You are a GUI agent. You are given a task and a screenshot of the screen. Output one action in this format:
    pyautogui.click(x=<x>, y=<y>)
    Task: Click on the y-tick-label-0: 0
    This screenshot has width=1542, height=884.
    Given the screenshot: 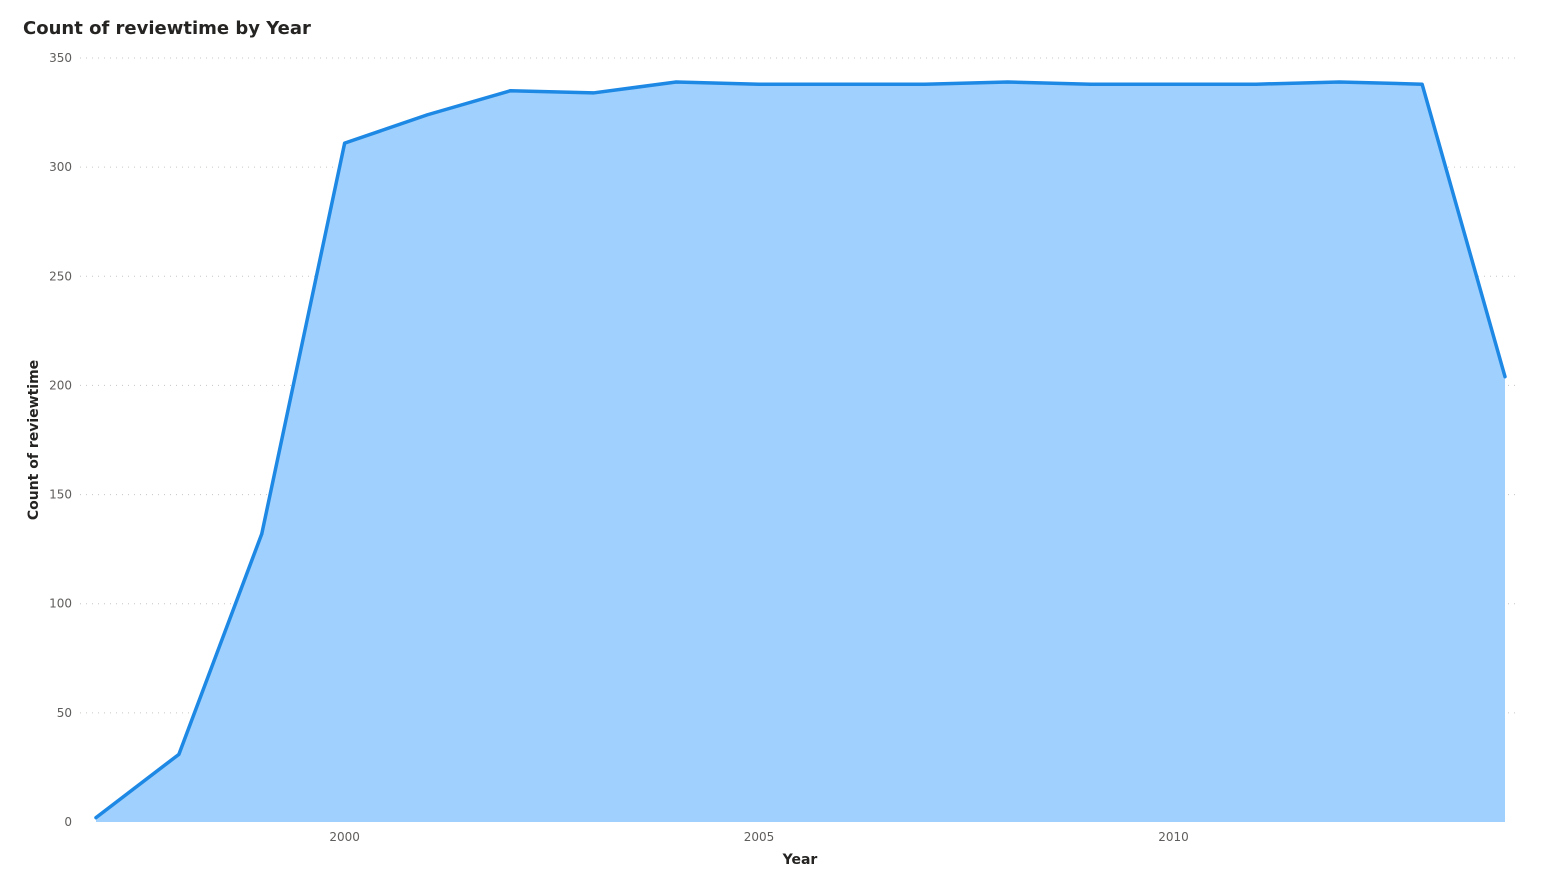 What is the action you would take?
    pyautogui.click(x=68, y=822)
    